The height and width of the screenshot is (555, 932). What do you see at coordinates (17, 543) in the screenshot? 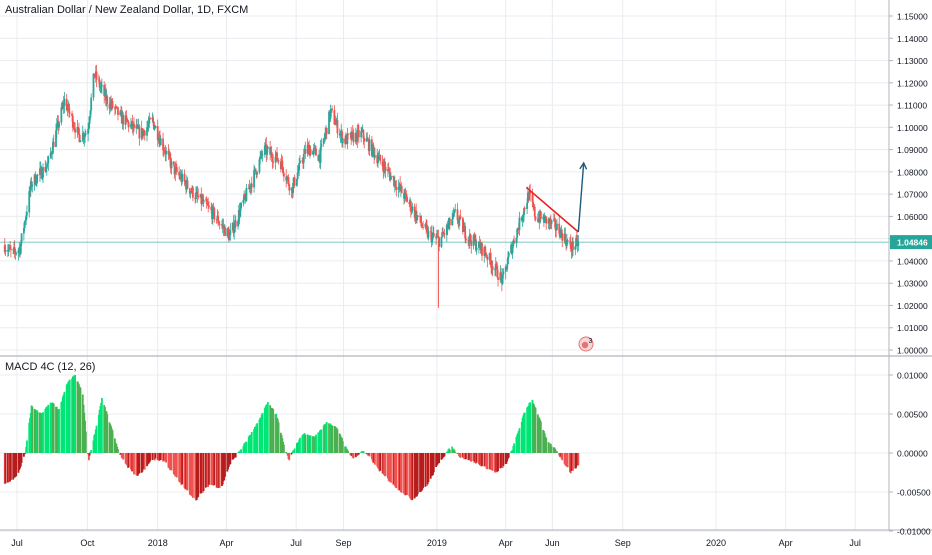
I see `time-axis-label: Jul` at bounding box center [17, 543].